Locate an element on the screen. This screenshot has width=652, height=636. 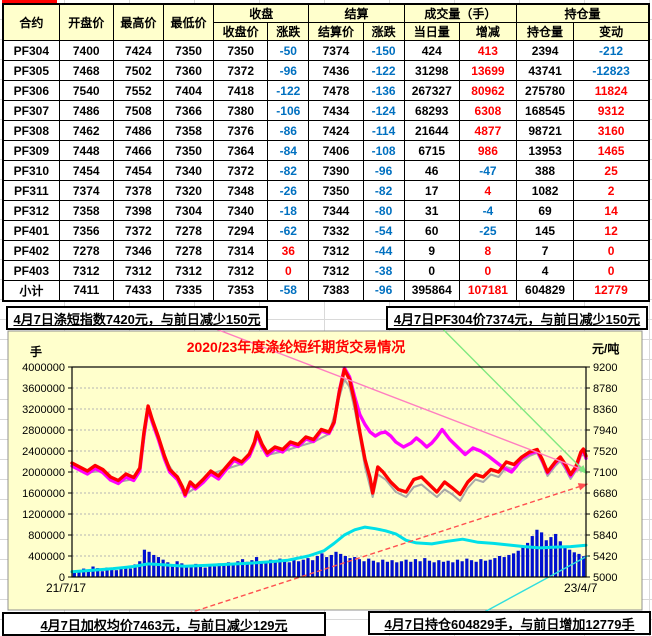
value-cell: 9 is located at coordinates (431, 250).